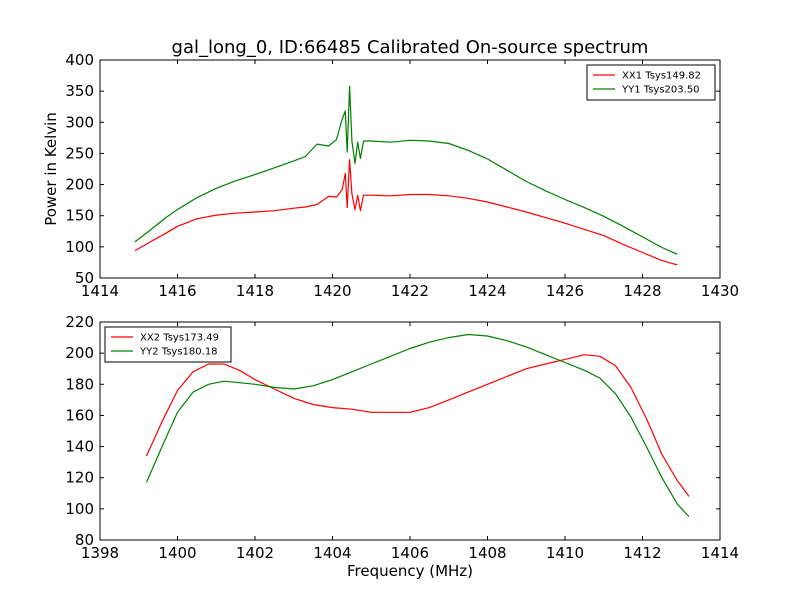  Describe the element at coordinates (100, 553) in the screenshot. I see `bottom-xtick-label: 1398` at that location.